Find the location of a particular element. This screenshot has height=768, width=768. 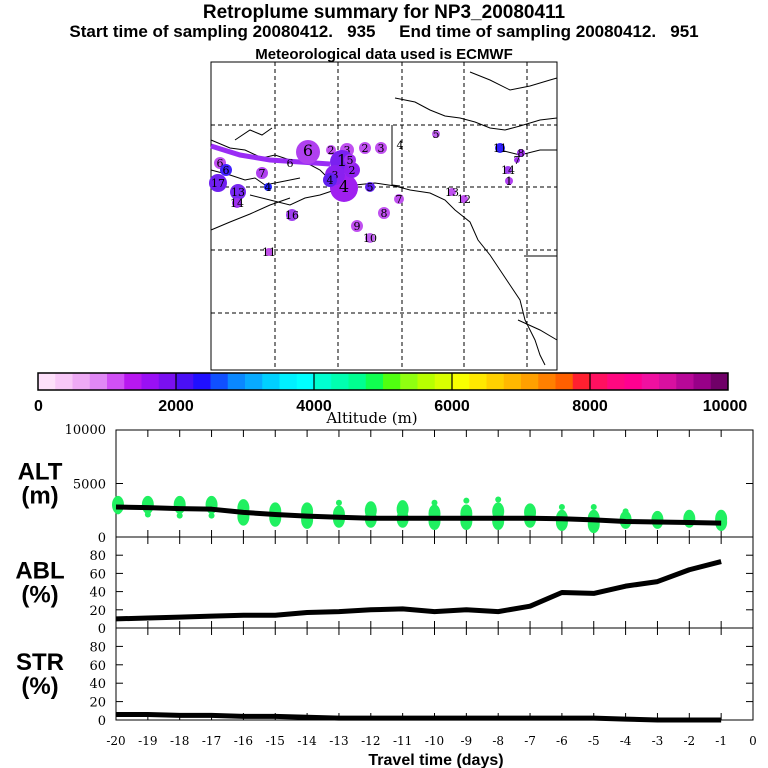

x-tick-label: -17 is located at coordinates (211, 741).